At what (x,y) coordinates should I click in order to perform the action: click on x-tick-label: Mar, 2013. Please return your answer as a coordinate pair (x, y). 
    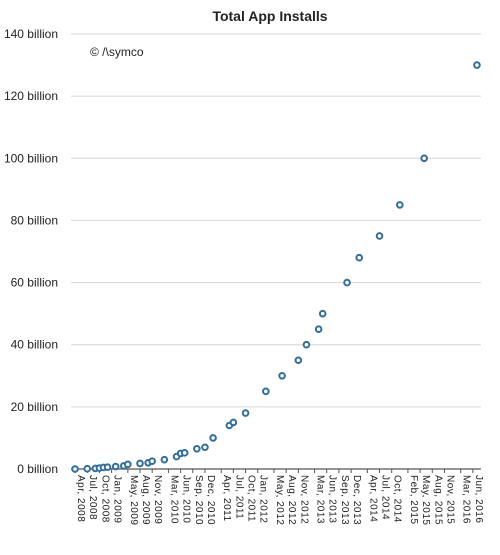
    Looking at the image, I should click on (320, 499).